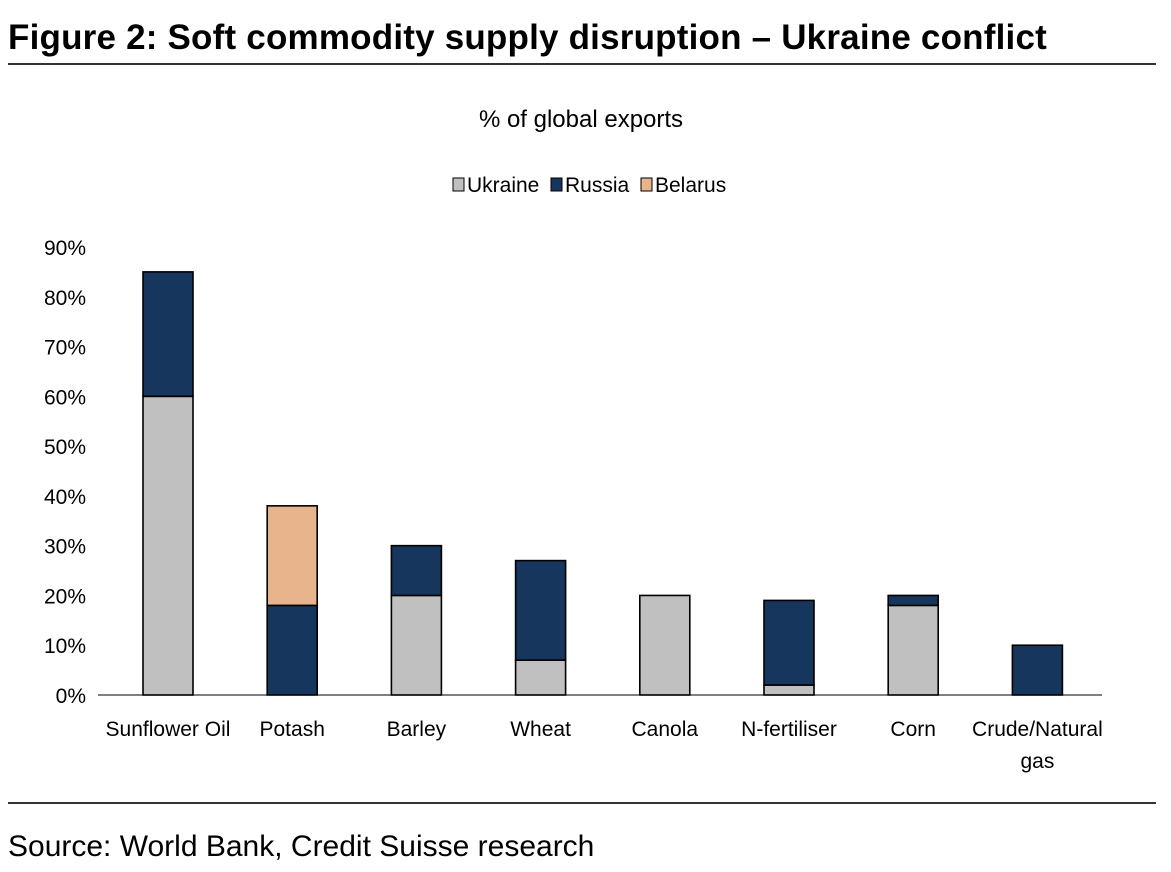 The height and width of the screenshot is (872, 1171). What do you see at coordinates (1037, 670) in the screenshot?
I see `bar-crude-natural-gas-russia` at bounding box center [1037, 670].